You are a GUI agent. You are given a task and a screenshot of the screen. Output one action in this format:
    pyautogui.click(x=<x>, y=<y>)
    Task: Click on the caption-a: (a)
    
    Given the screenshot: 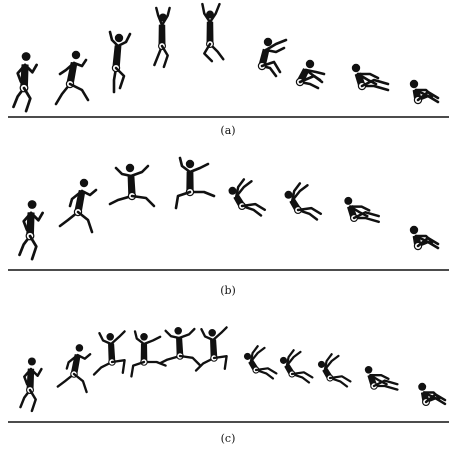 What is the action you would take?
    pyautogui.click(x=227, y=130)
    